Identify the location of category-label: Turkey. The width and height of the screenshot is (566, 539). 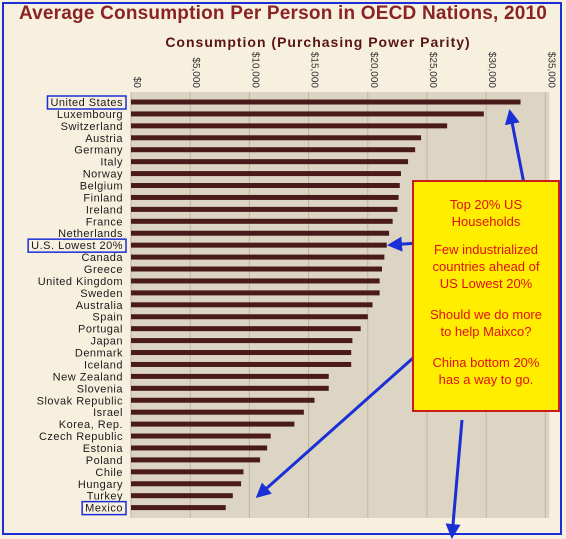
(105, 497).